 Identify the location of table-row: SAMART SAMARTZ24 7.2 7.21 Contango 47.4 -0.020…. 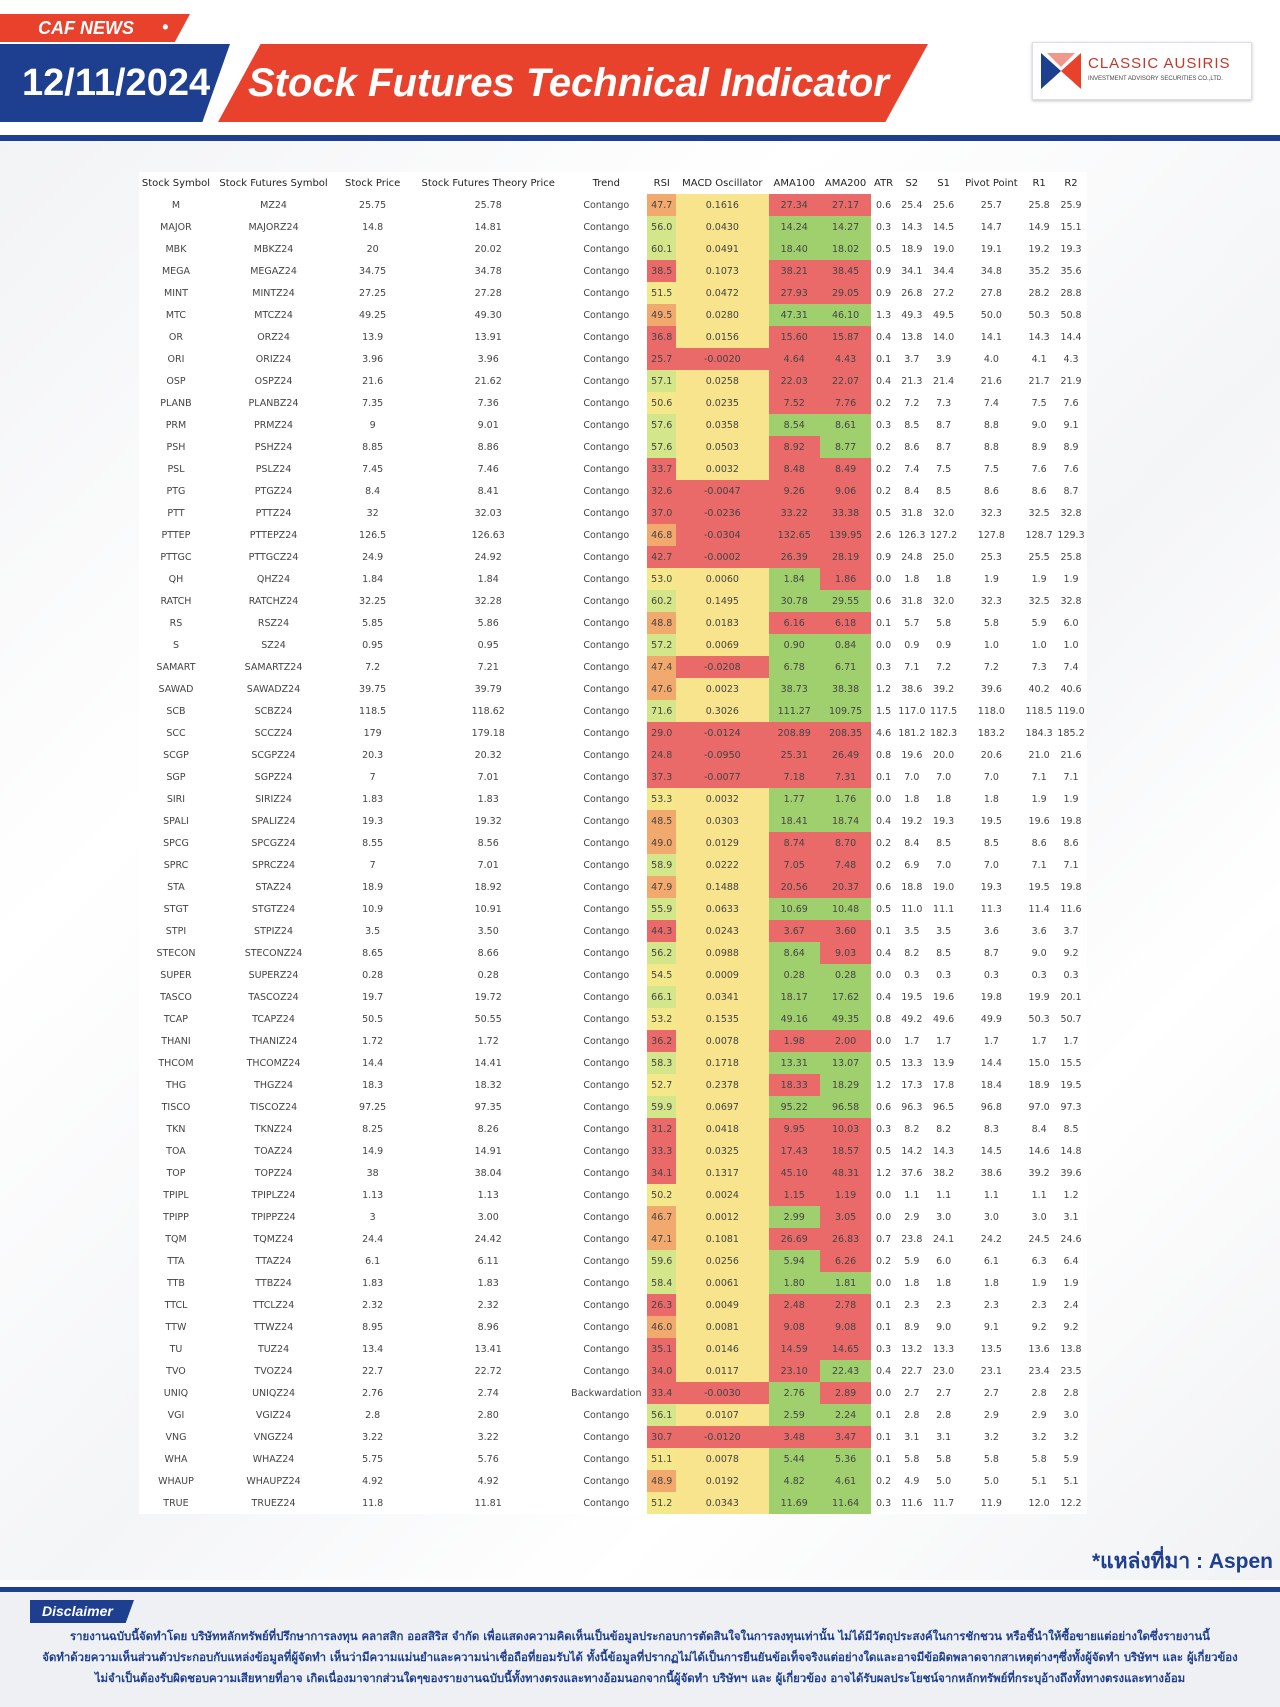
(613, 667).